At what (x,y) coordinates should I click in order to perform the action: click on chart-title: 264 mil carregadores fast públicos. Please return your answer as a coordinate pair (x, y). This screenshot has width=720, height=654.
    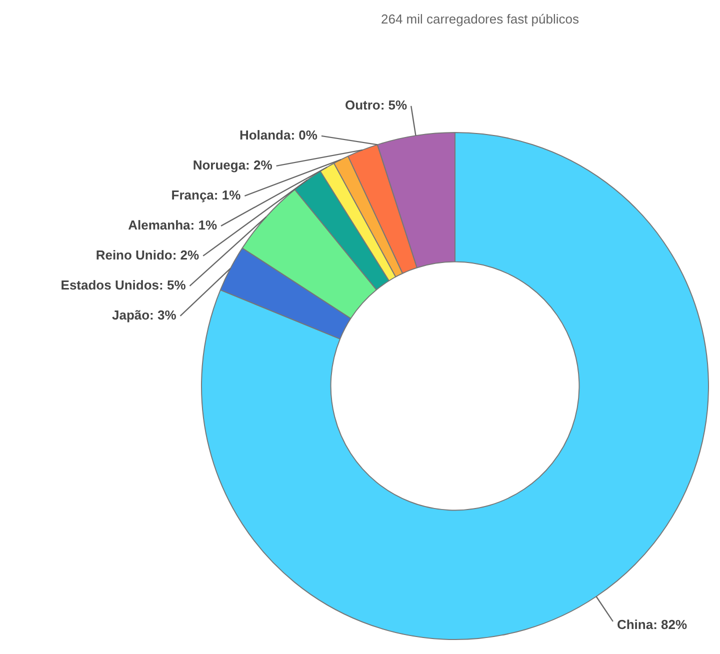
    Looking at the image, I should click on (480, 19).